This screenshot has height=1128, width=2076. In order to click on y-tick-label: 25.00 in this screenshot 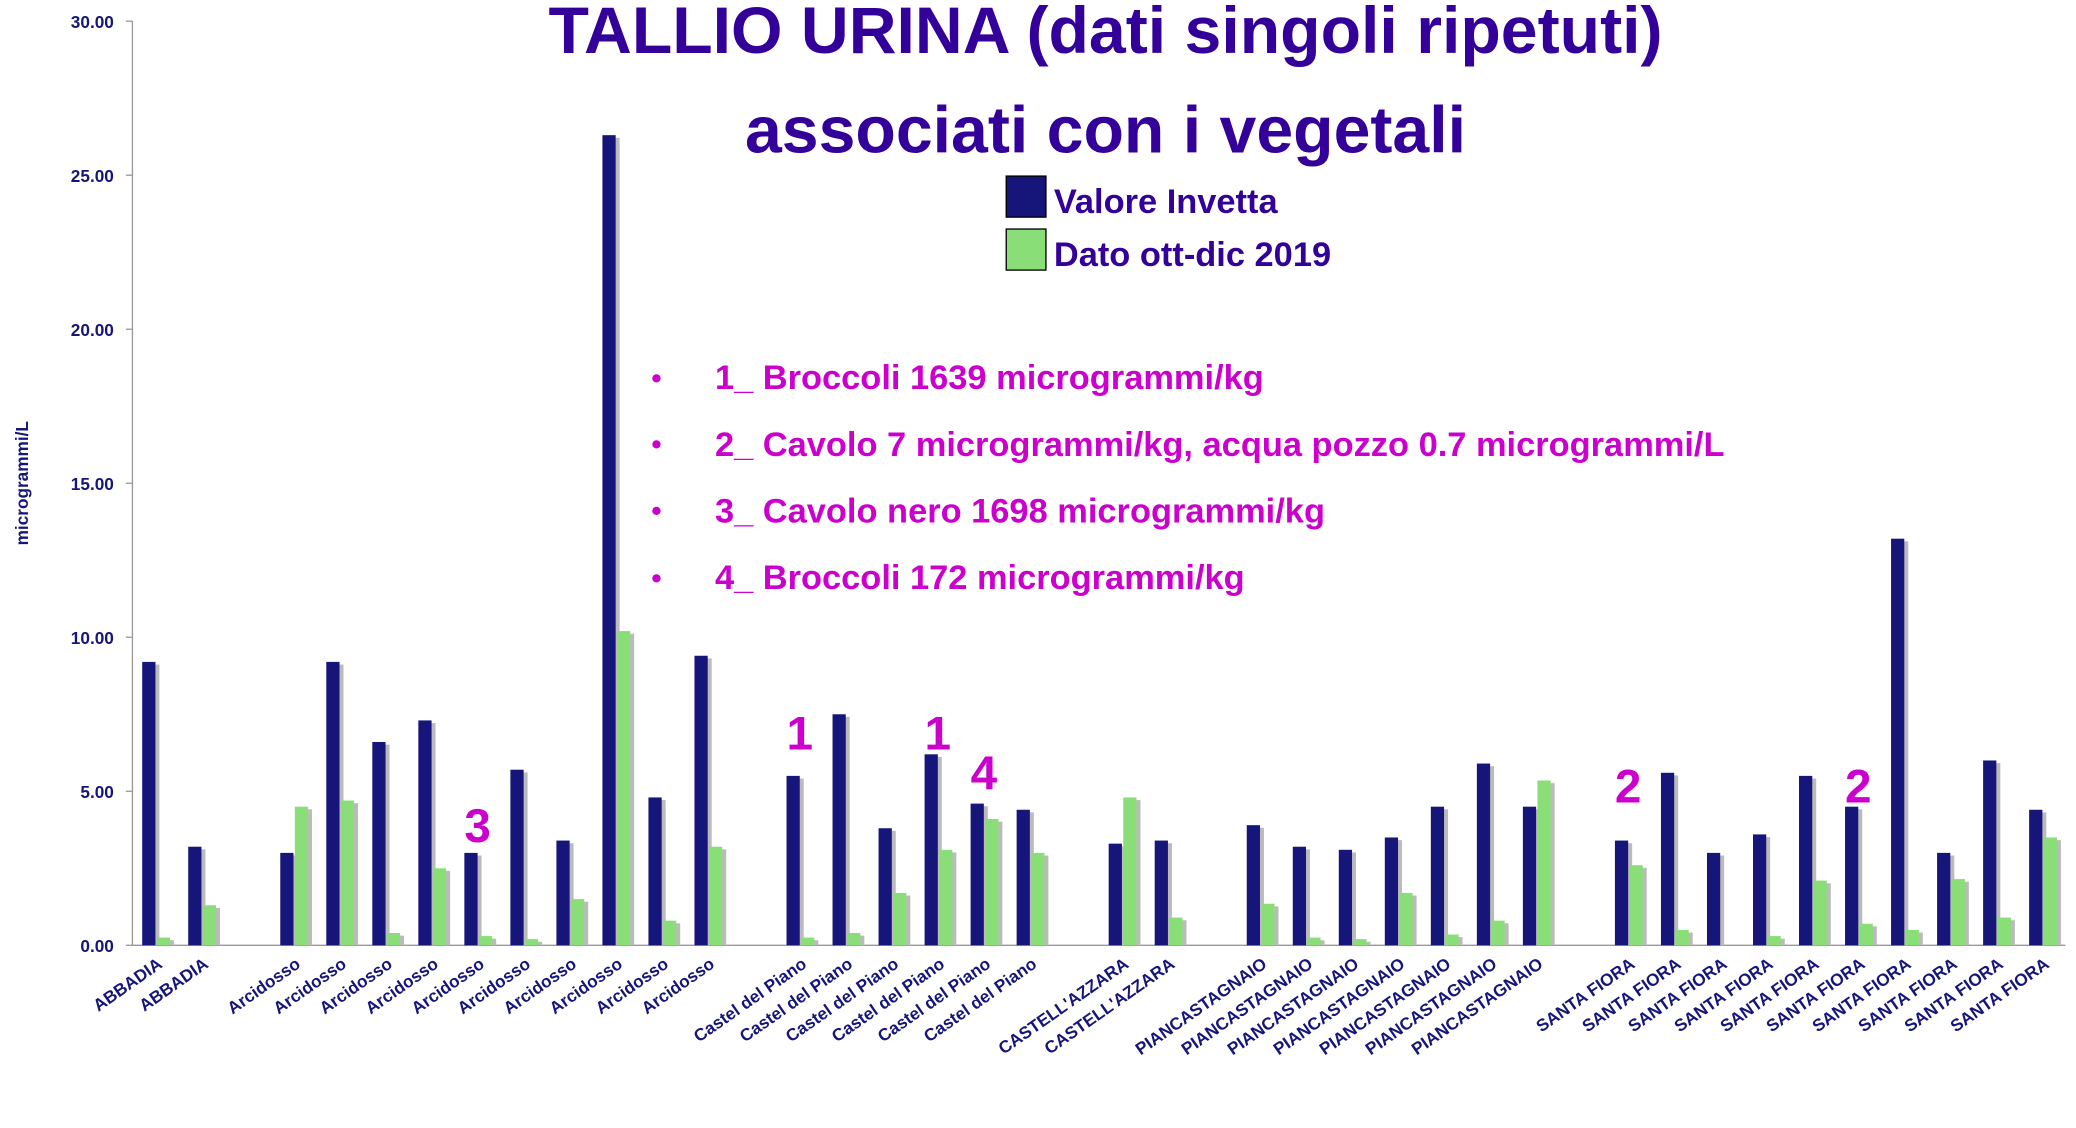, I will do `click(92, 176)`.